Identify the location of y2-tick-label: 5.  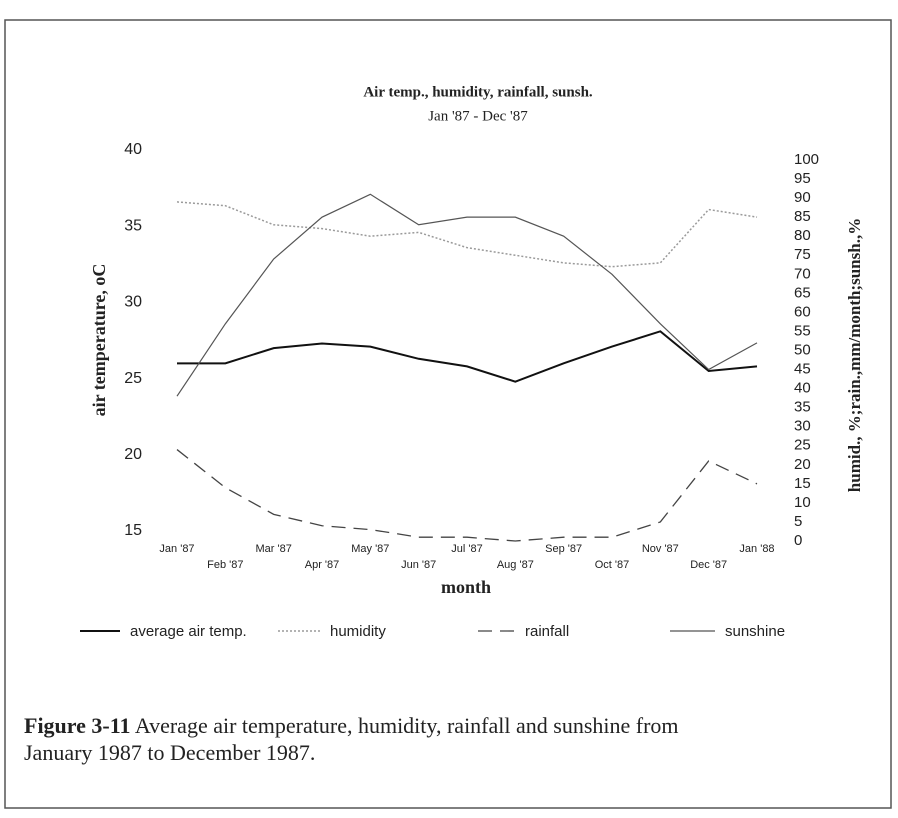
(798, 521).